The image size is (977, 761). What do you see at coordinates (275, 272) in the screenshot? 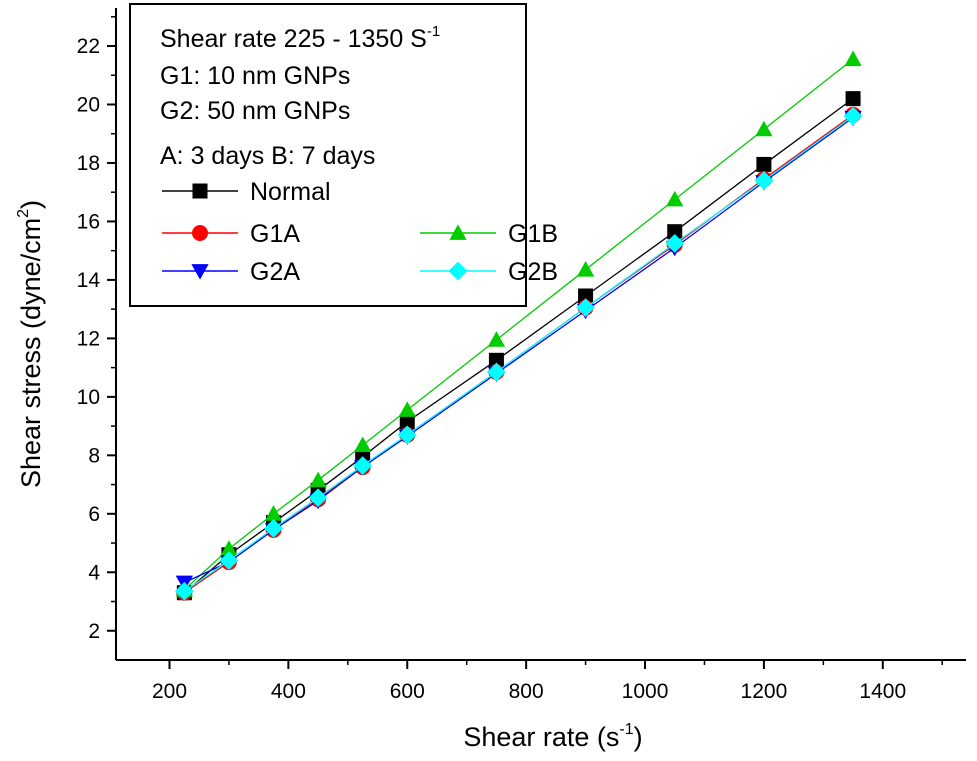
I see `legend-label: G2A` at bounding box center [275, 272].